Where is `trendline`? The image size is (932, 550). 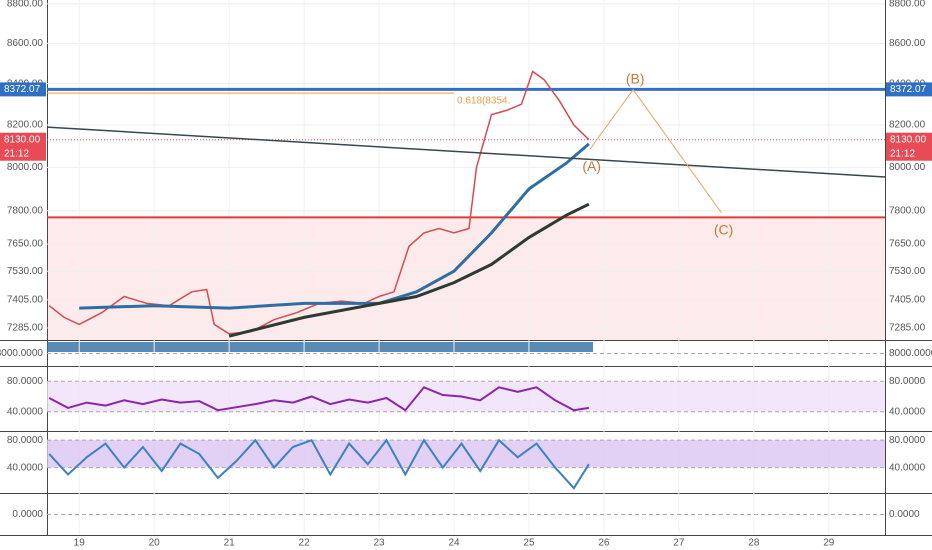
trendline is located at coordinates (466, 152).